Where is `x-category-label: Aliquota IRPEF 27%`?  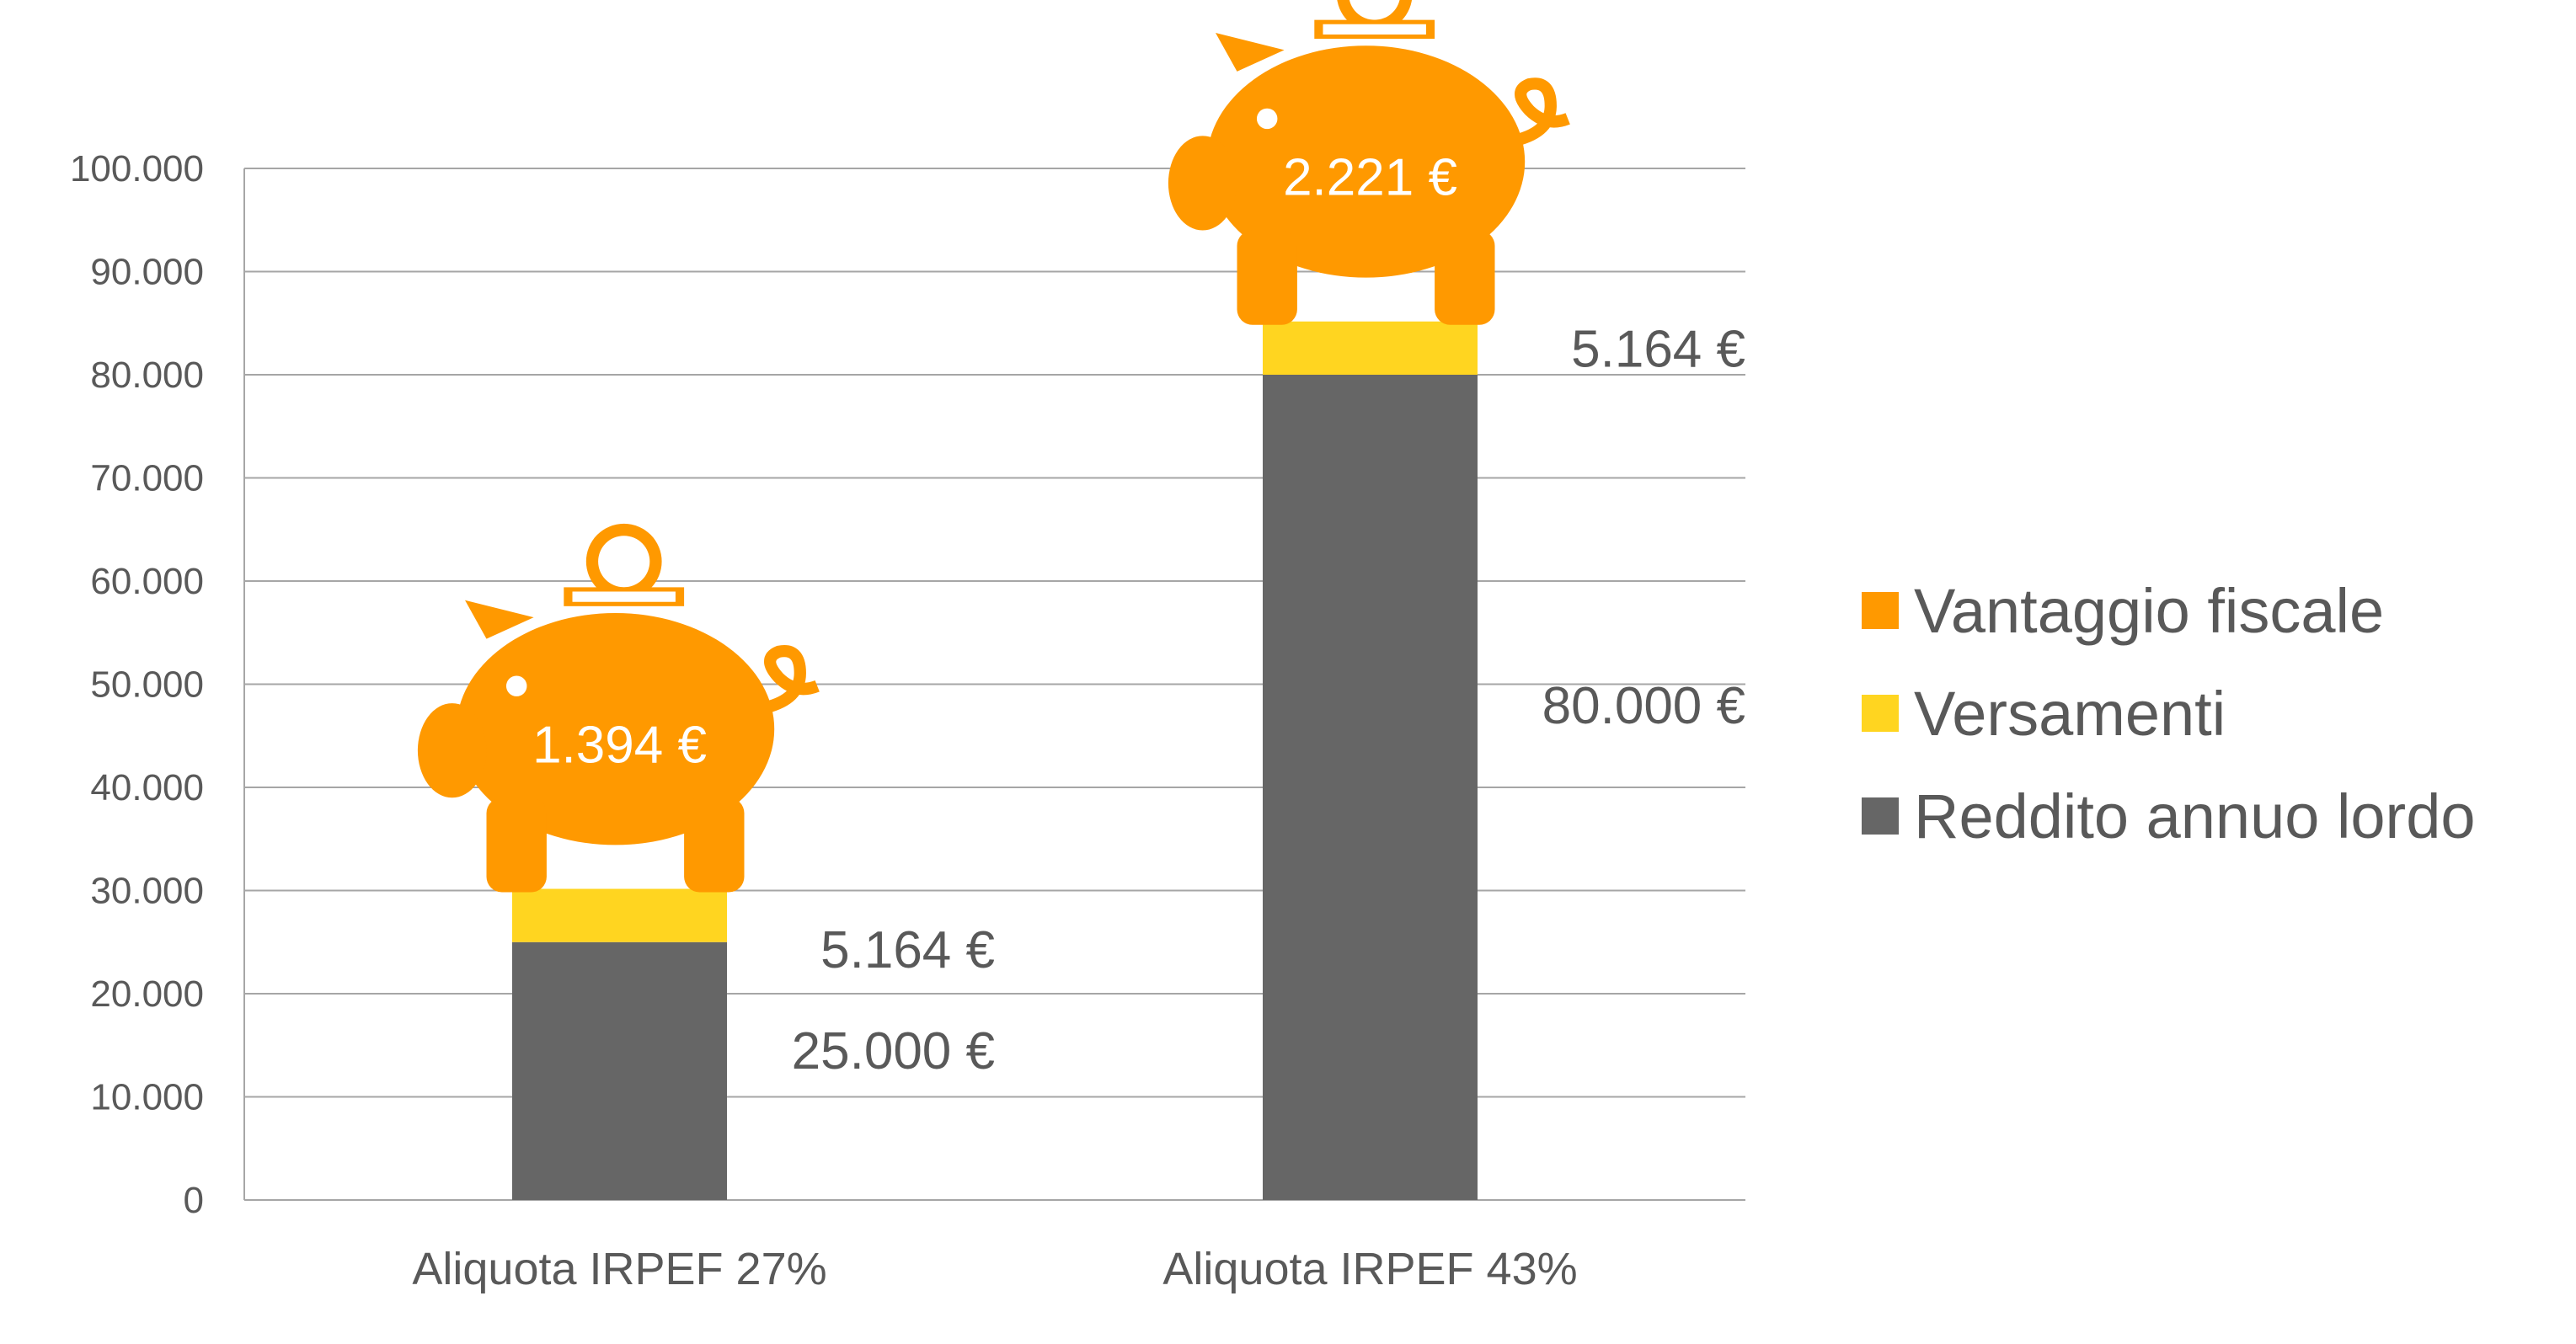 x-category-label: Aliquota IRPEF 27% is located at coordinates (619, 1269).